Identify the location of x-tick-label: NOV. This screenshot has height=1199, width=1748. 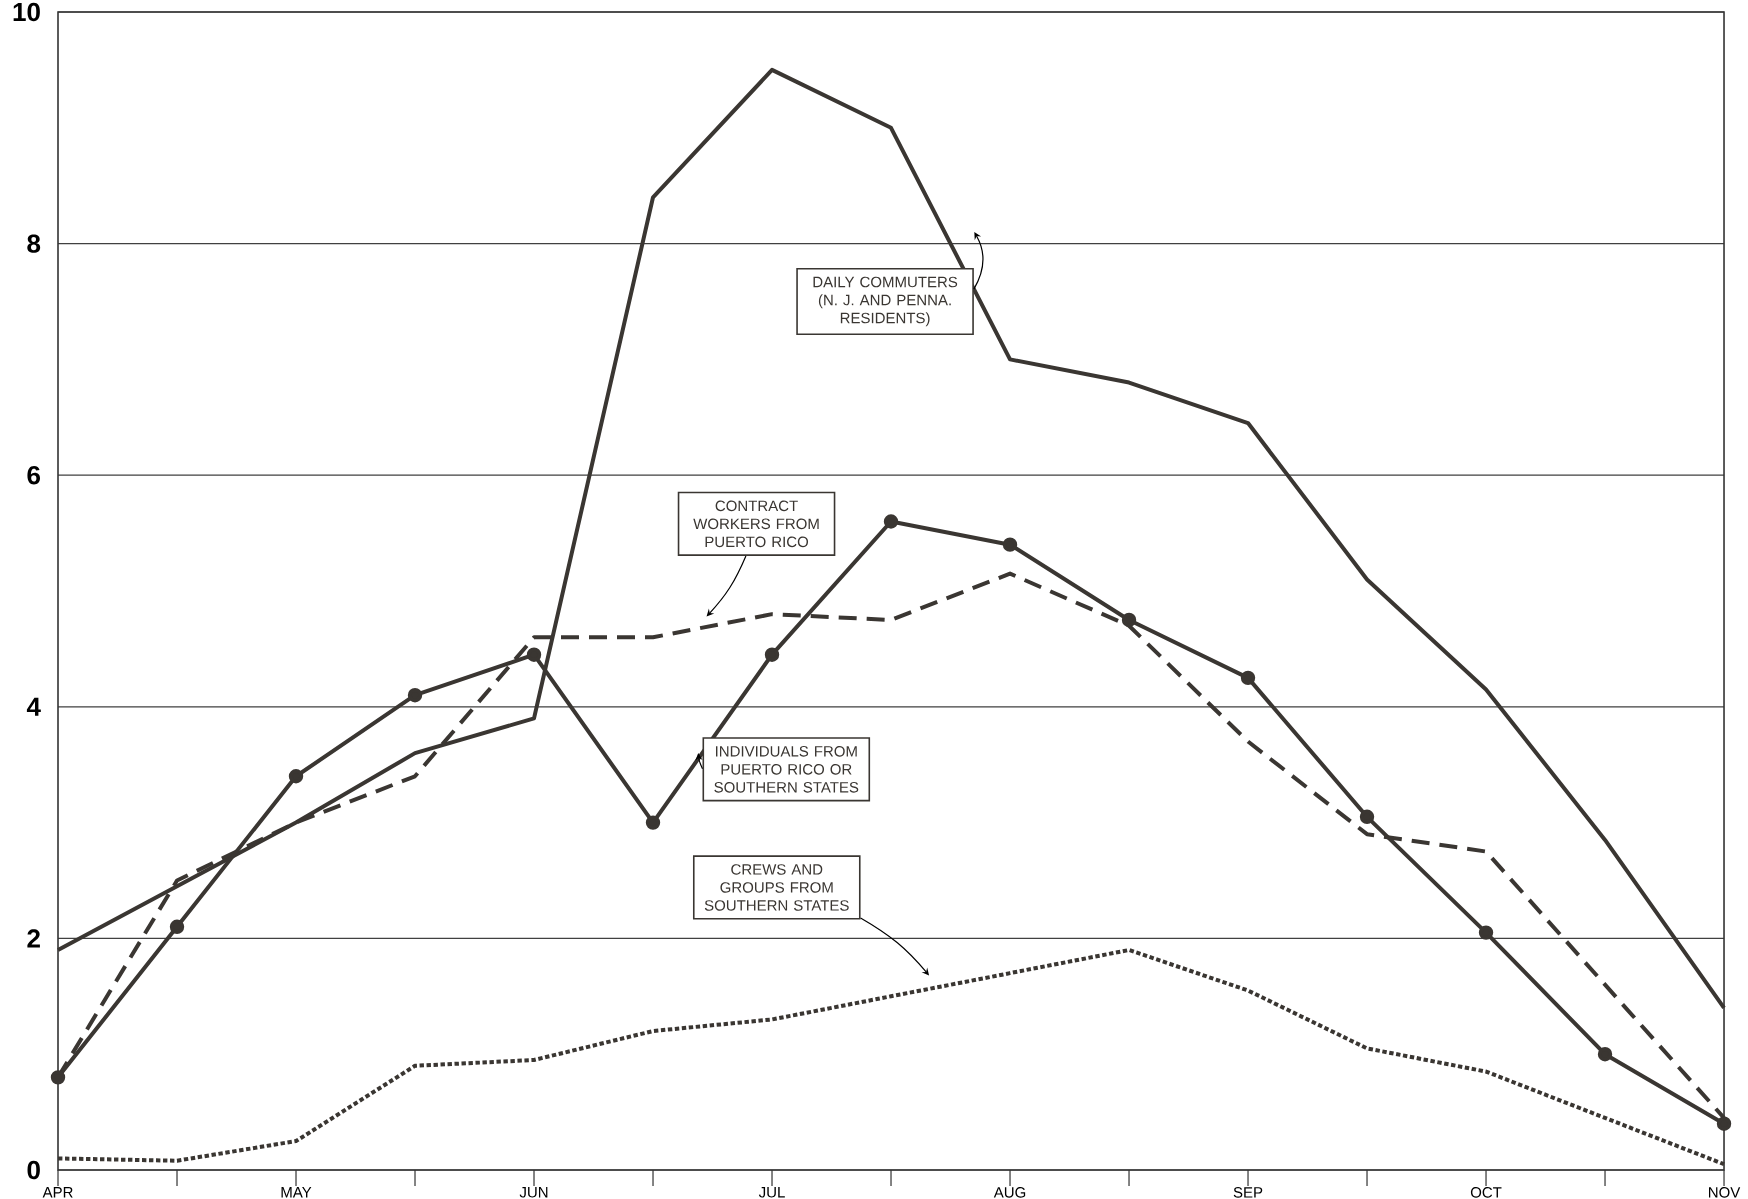
(1725, 1192).